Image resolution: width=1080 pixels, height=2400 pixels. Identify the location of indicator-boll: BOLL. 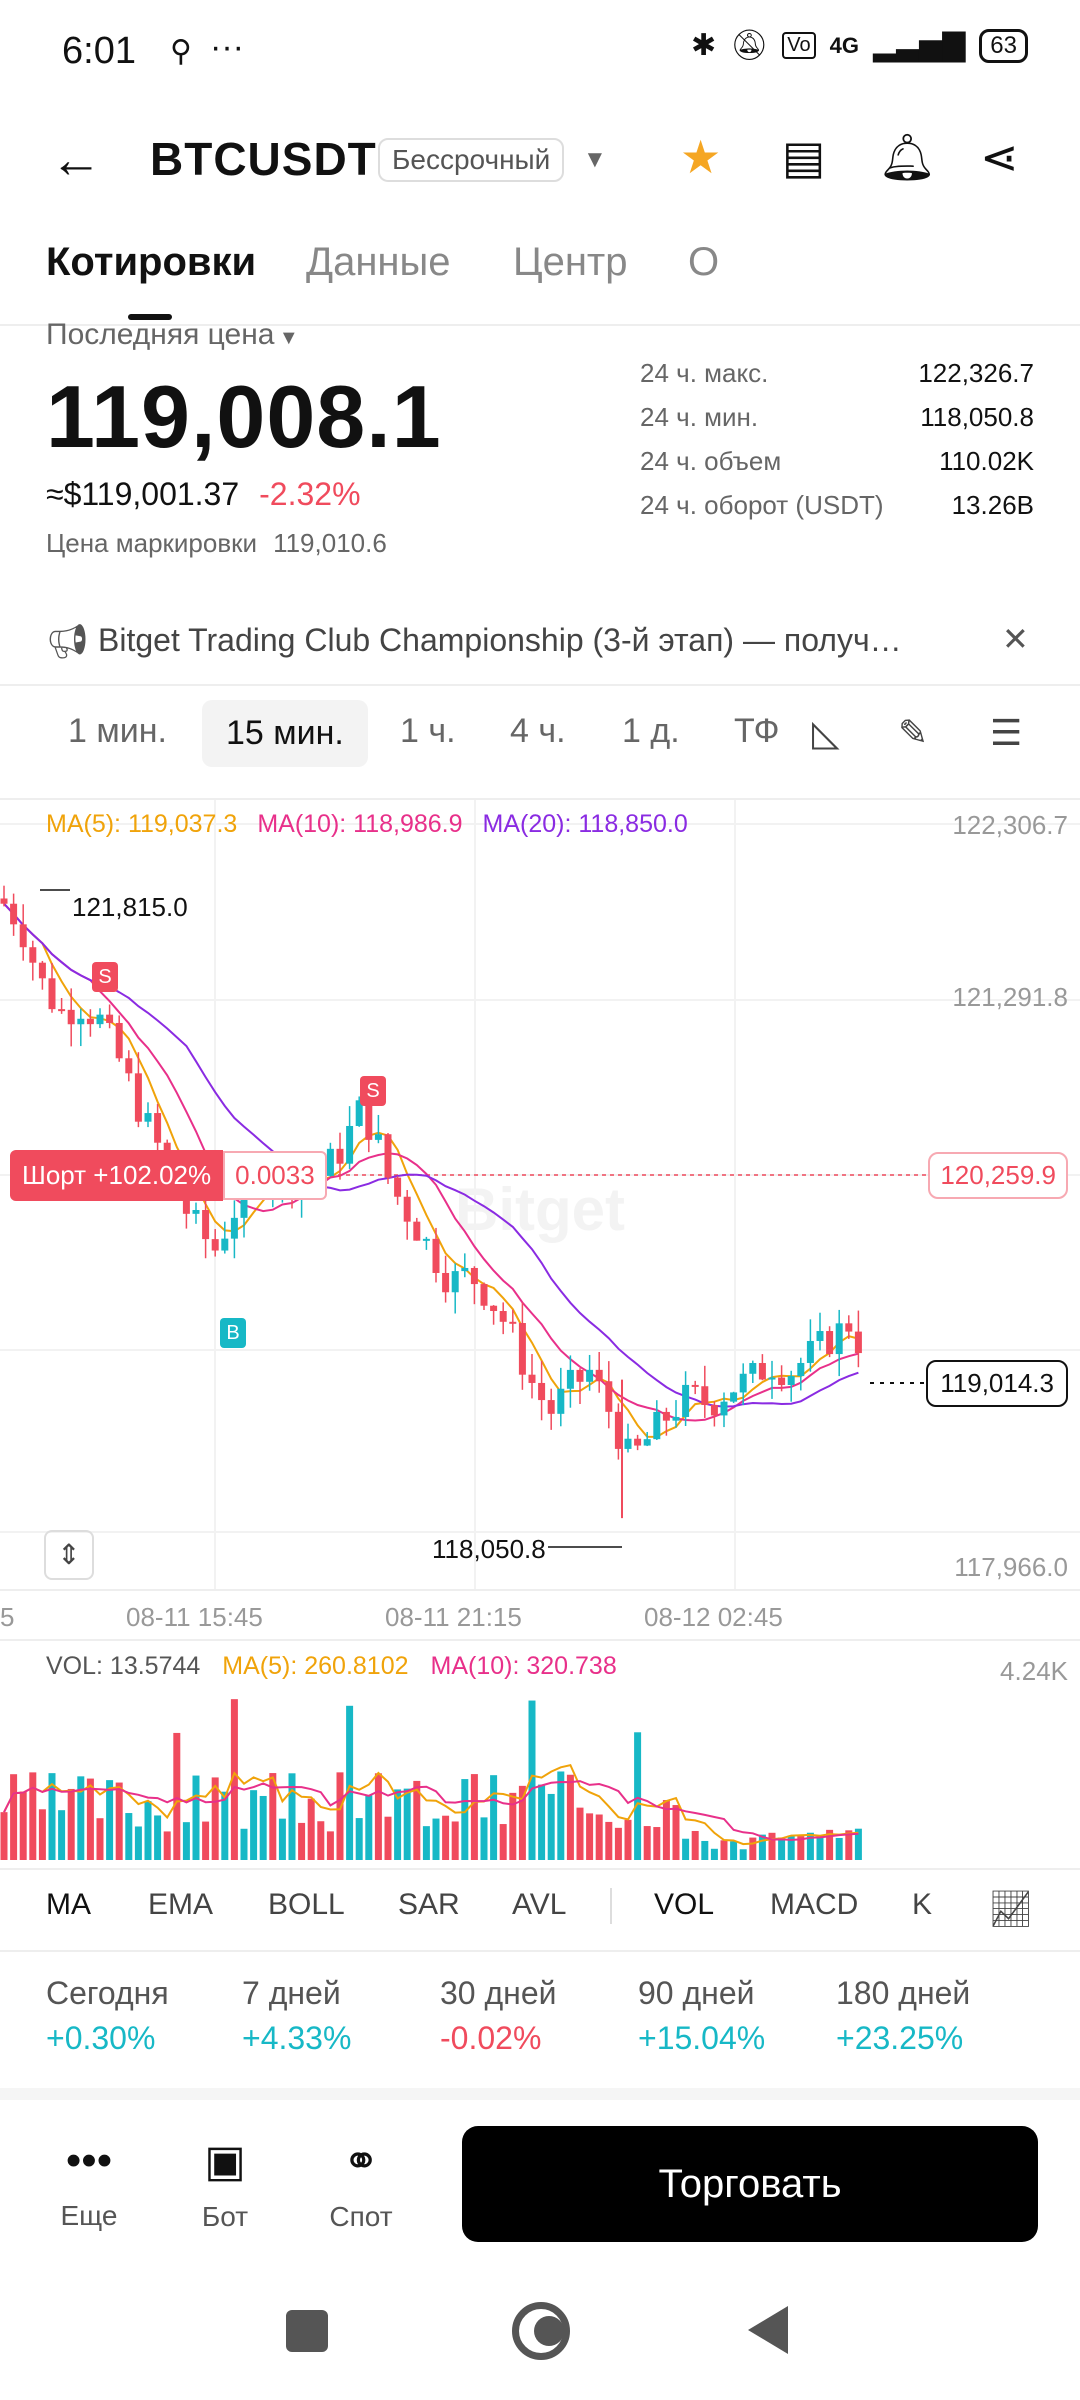
(306, 1904).